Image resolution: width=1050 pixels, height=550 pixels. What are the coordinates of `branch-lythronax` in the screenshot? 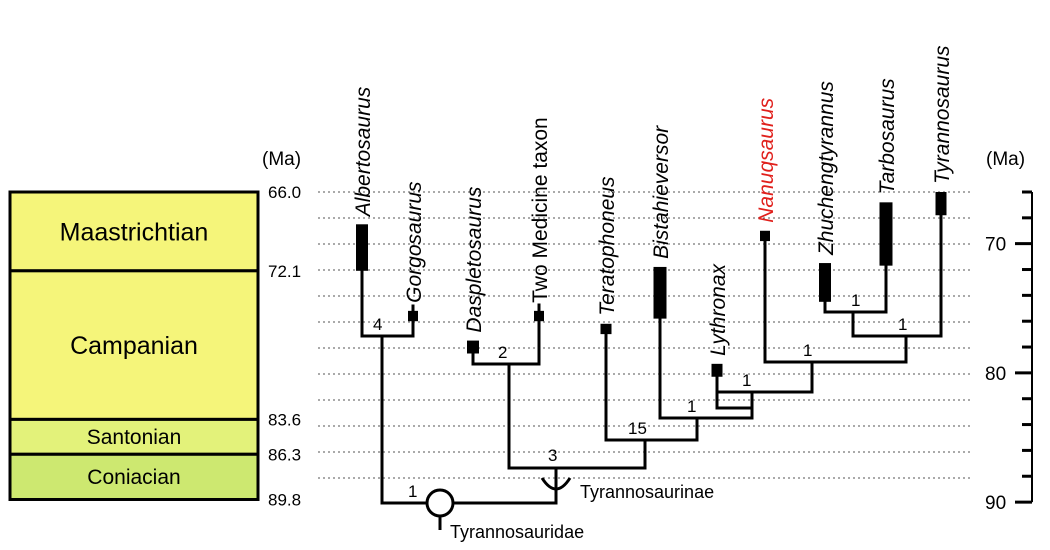 It's located at (734, 390).